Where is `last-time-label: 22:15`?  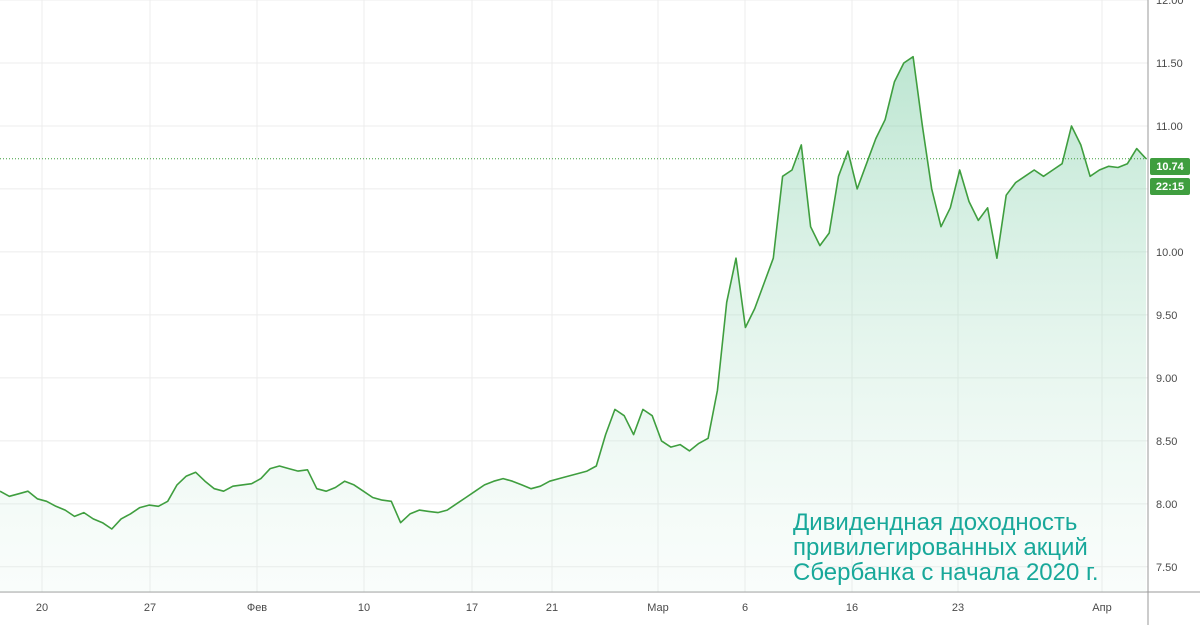
last-time-label: 22:15 is located at coordinates (1170, 187).